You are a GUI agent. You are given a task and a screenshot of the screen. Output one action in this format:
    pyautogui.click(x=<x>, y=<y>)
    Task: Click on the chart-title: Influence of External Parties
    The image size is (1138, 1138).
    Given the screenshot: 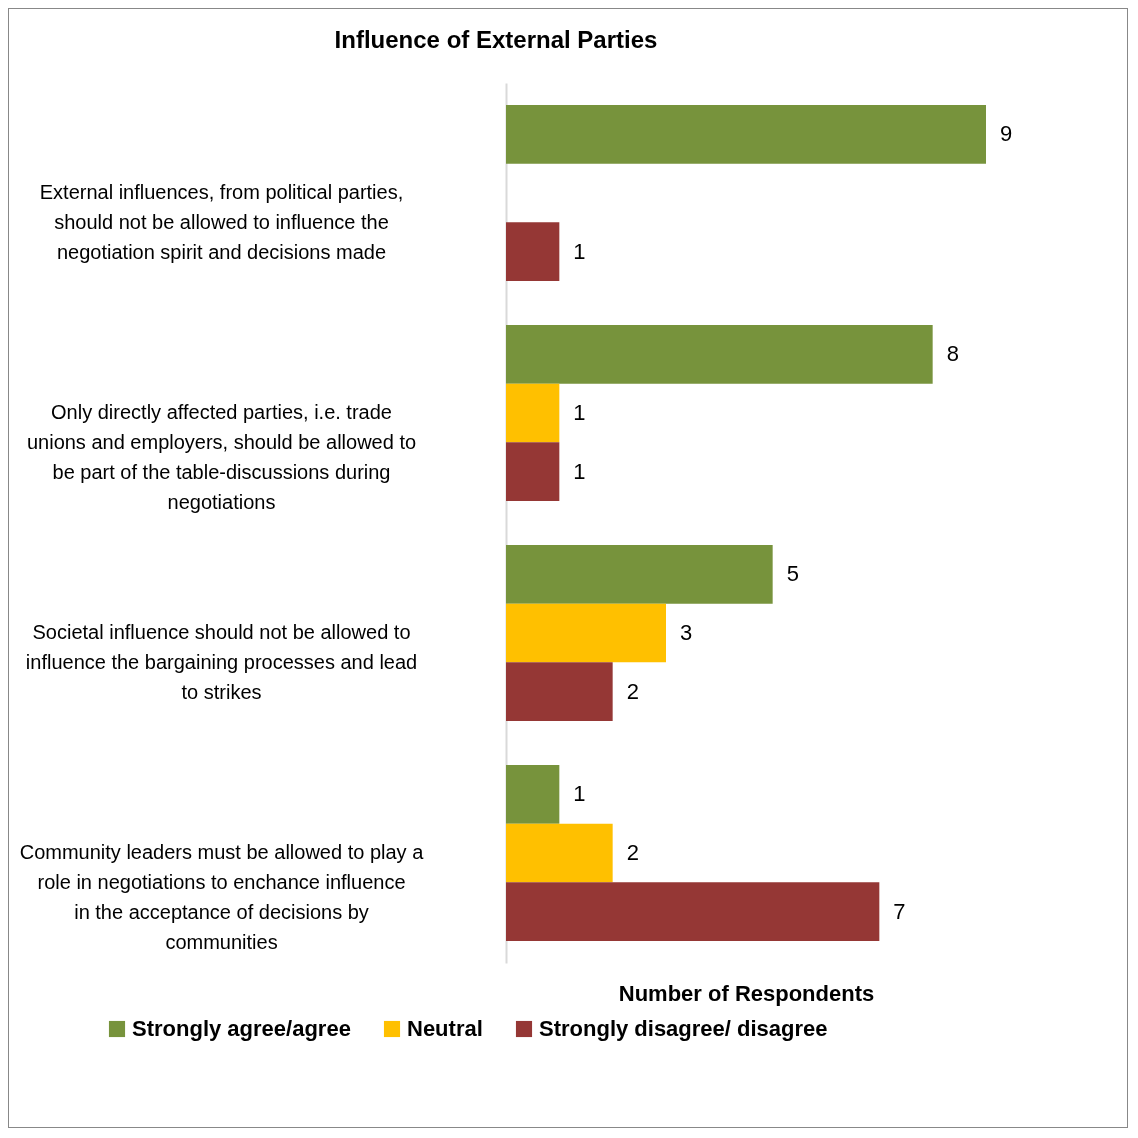 What is the action you would take?
    pyautogui.click(x=496, y=39)
    